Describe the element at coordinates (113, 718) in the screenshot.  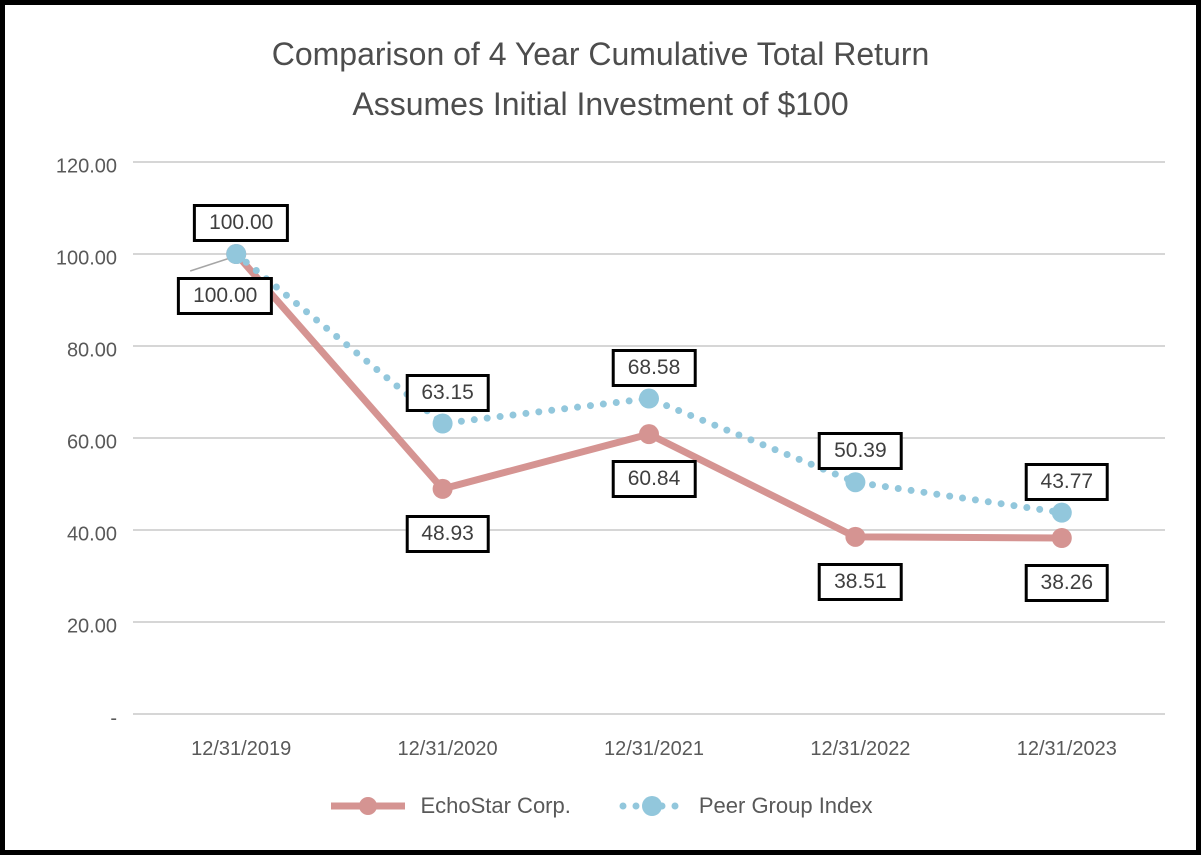
I see `y-axis-tick: -` at that location.